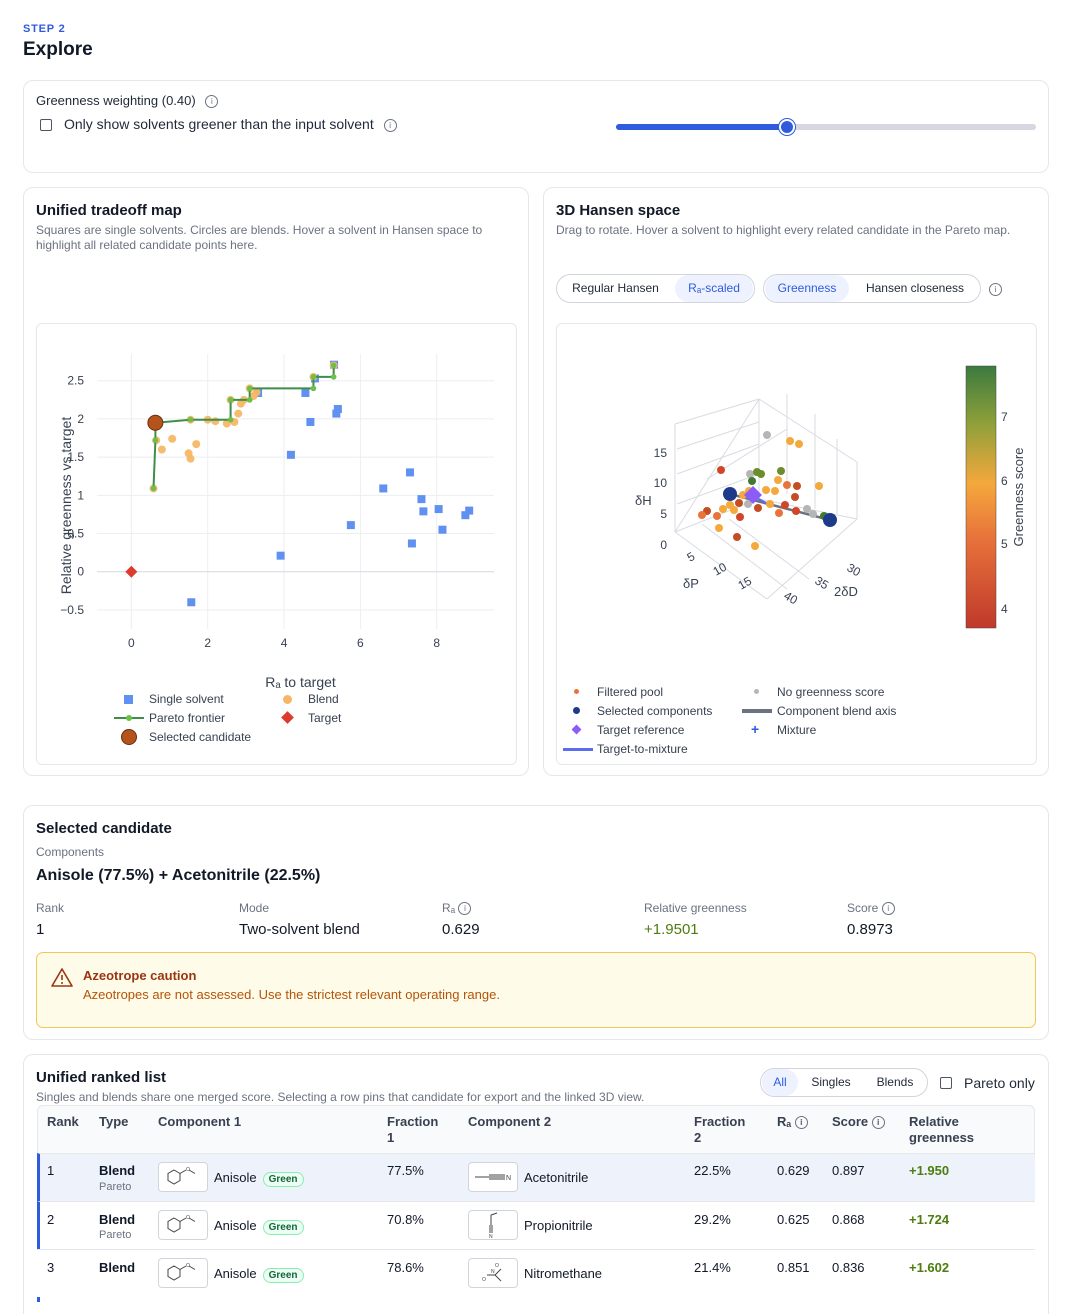 This screenshot has width=1072, height=1314. I want to click on ra-label: Rₐ i, so click(457, 908).